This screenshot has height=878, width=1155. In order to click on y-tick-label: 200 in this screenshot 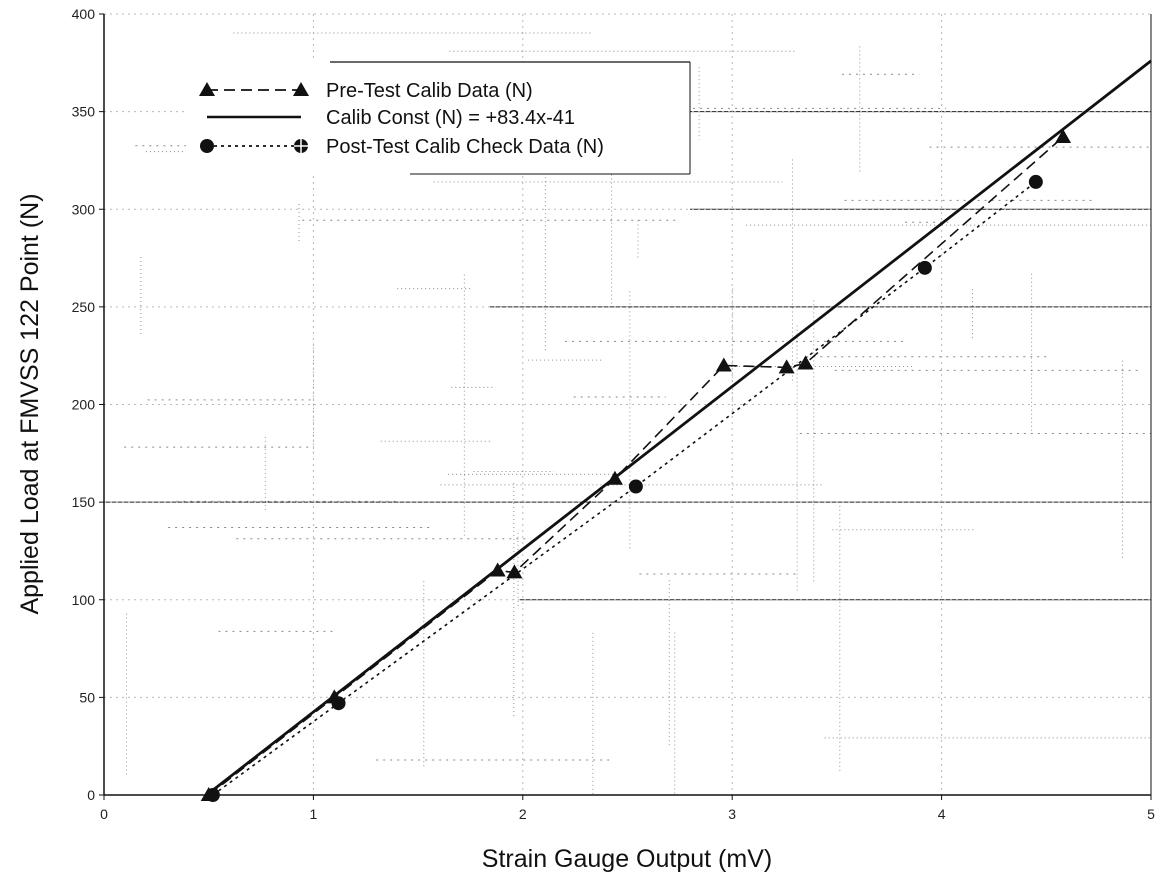, I will do `click(84, 405)`.